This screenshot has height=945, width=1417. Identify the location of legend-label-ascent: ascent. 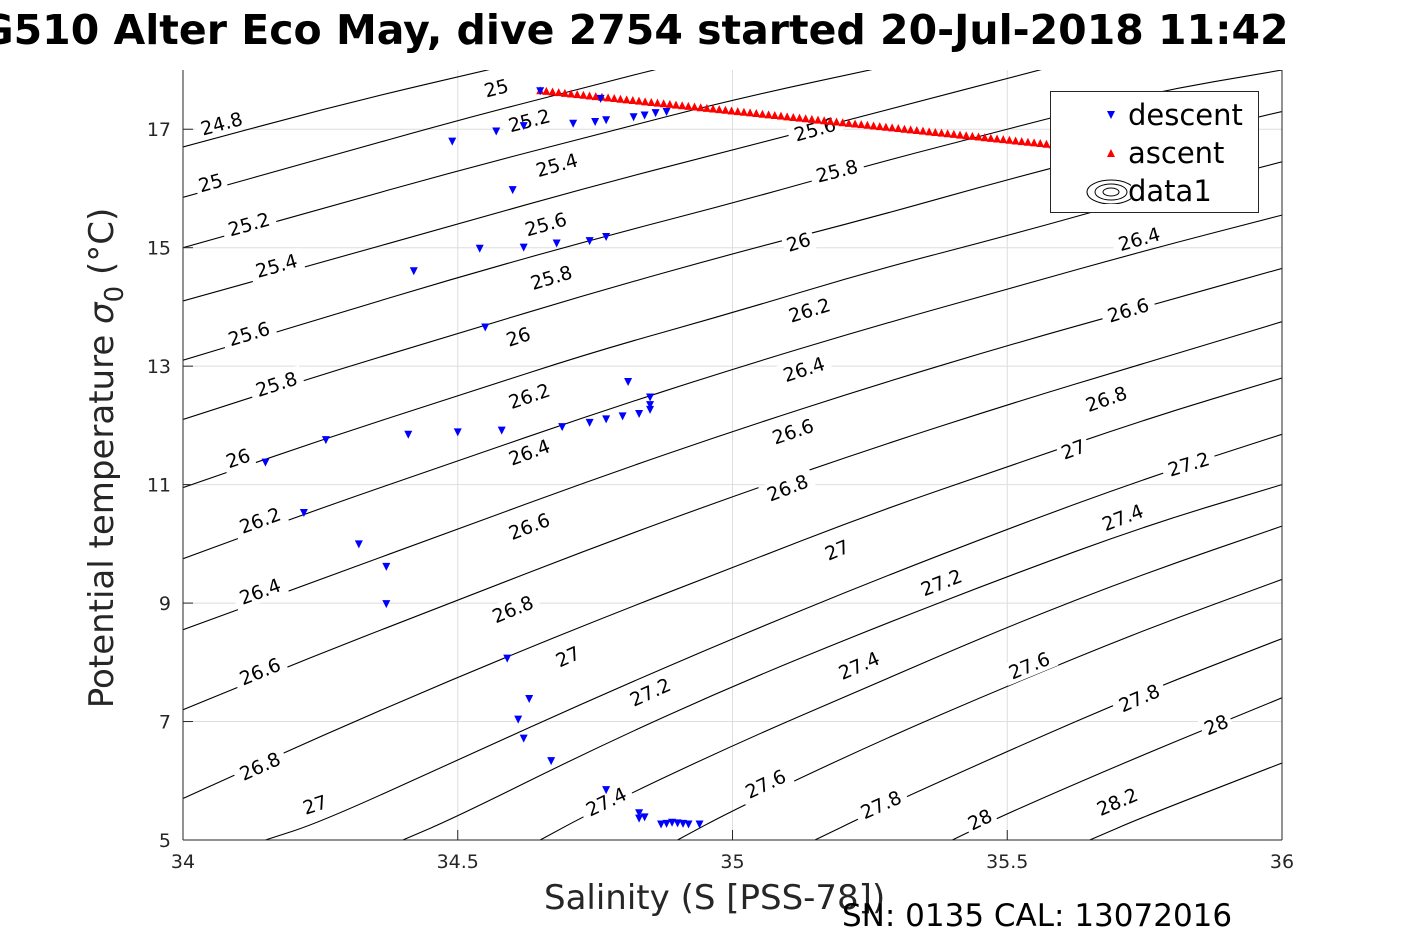
(1176, 153).